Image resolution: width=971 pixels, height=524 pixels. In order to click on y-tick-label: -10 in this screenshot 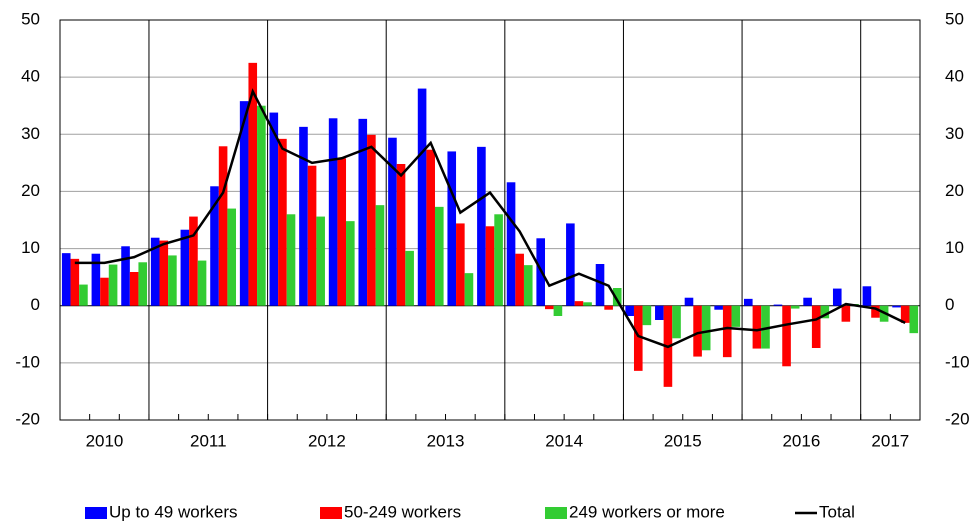, I will do `click(27, 361)`.